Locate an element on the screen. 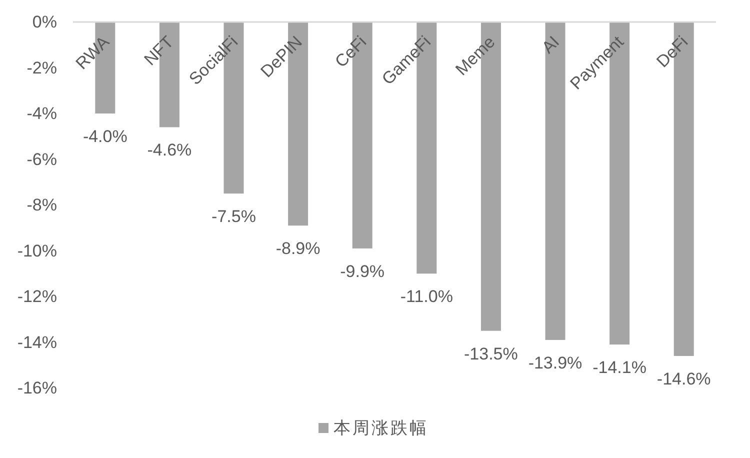 The width and height of the screenshot is (750, 458). data-label: -13.5% is located at coordinates (491, 354).